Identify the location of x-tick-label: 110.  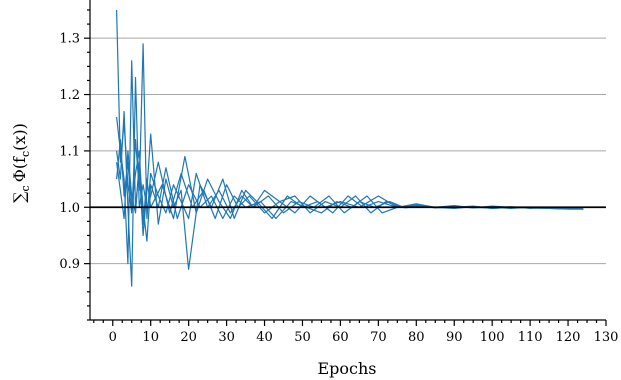
(530, 337).